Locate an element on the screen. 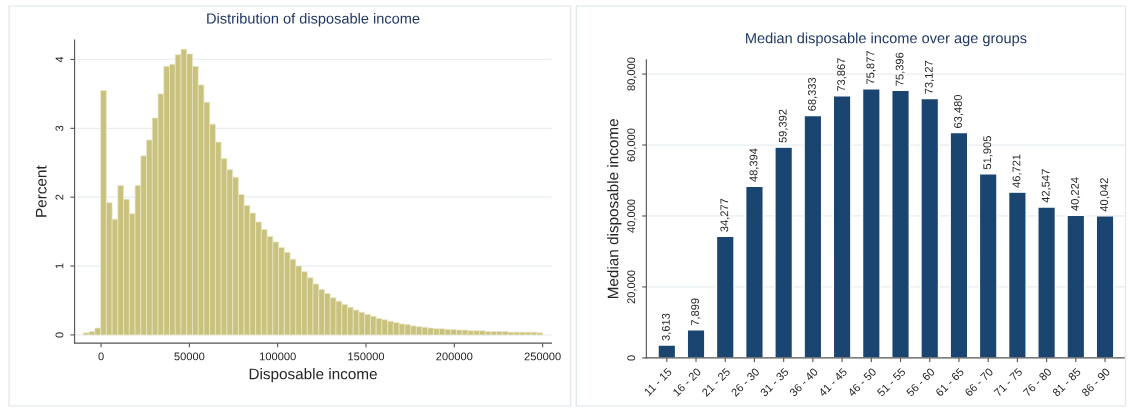  data-label: 3,613 is located at coordinates (666, 327).